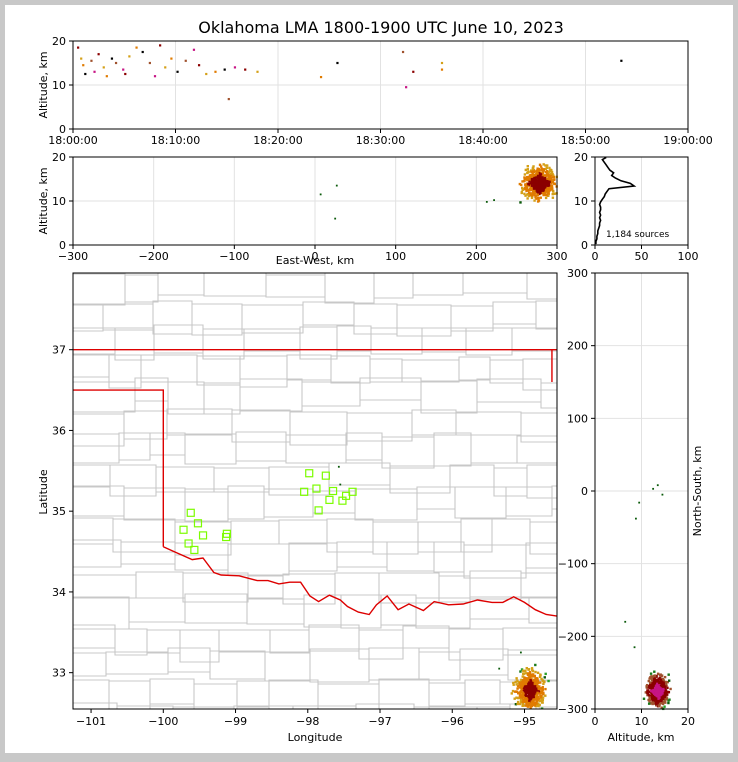  Describe the element at coordinates (595, 721) in the screenshot. I see `x-tick-label: 0` at that location.